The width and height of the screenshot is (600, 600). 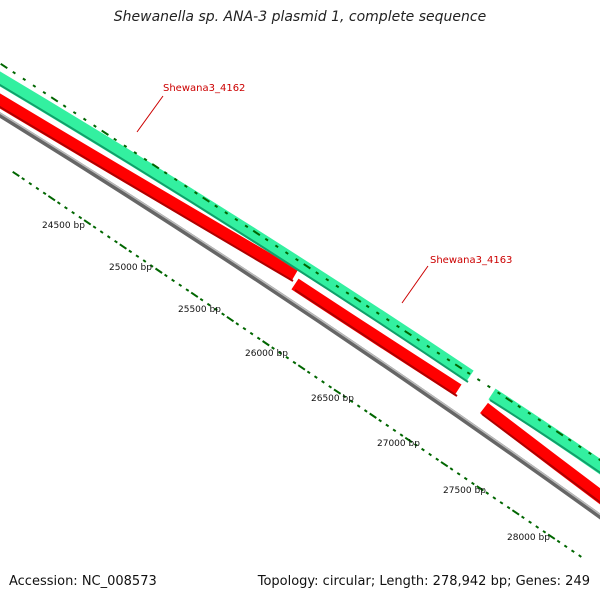 What do you see at coordinates (130, 268) in the screenshot?
I see `scale-label: 25000 bp` at bounding box center [130, 268].